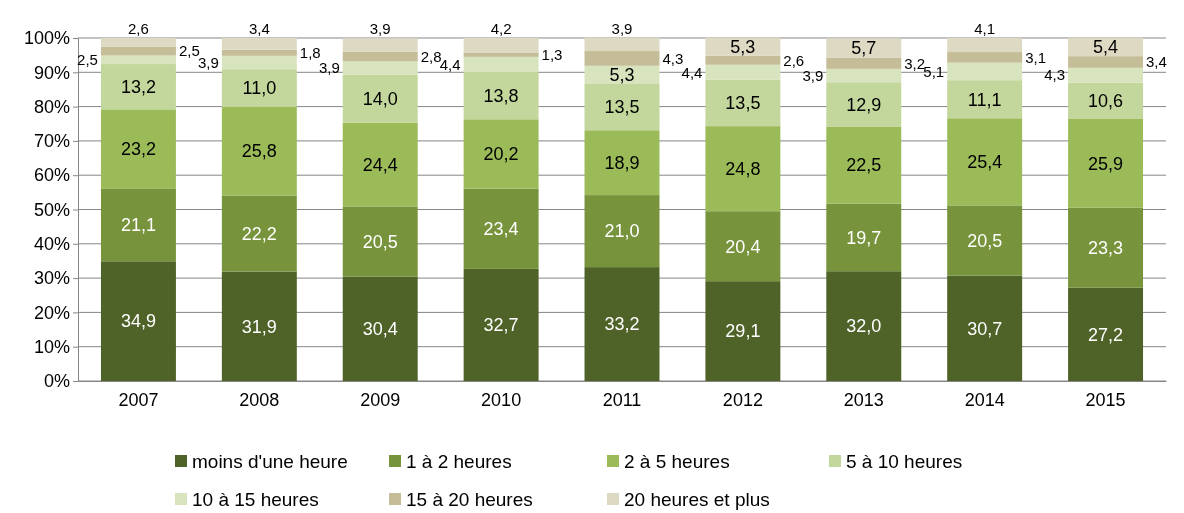 This screenshot has width=1184, height=513. Describe the element at coordinates (622, 162) in the screenshot. I see `data-label: 18,9` at that location.